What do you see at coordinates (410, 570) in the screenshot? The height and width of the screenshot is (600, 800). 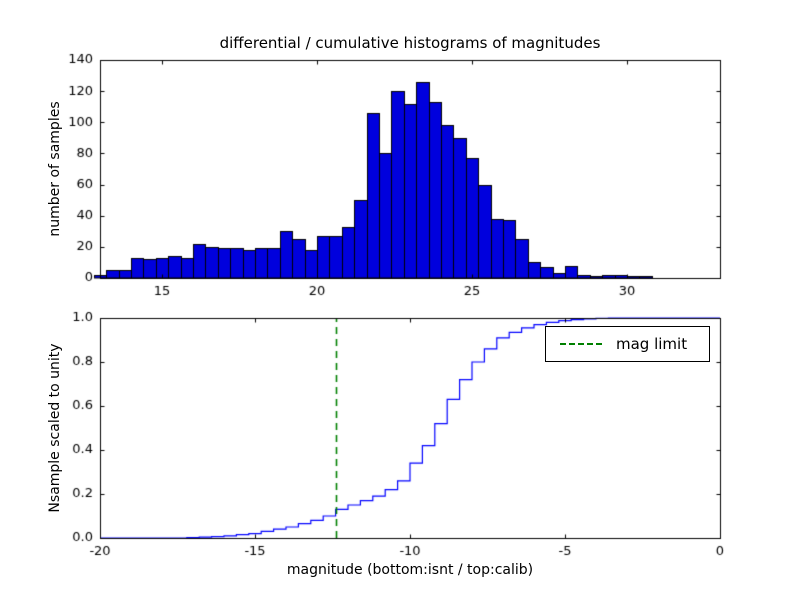 I see `x-axis-label: magnitude (bottom:isnt / top:calib)` at bounding box center [410, 570].